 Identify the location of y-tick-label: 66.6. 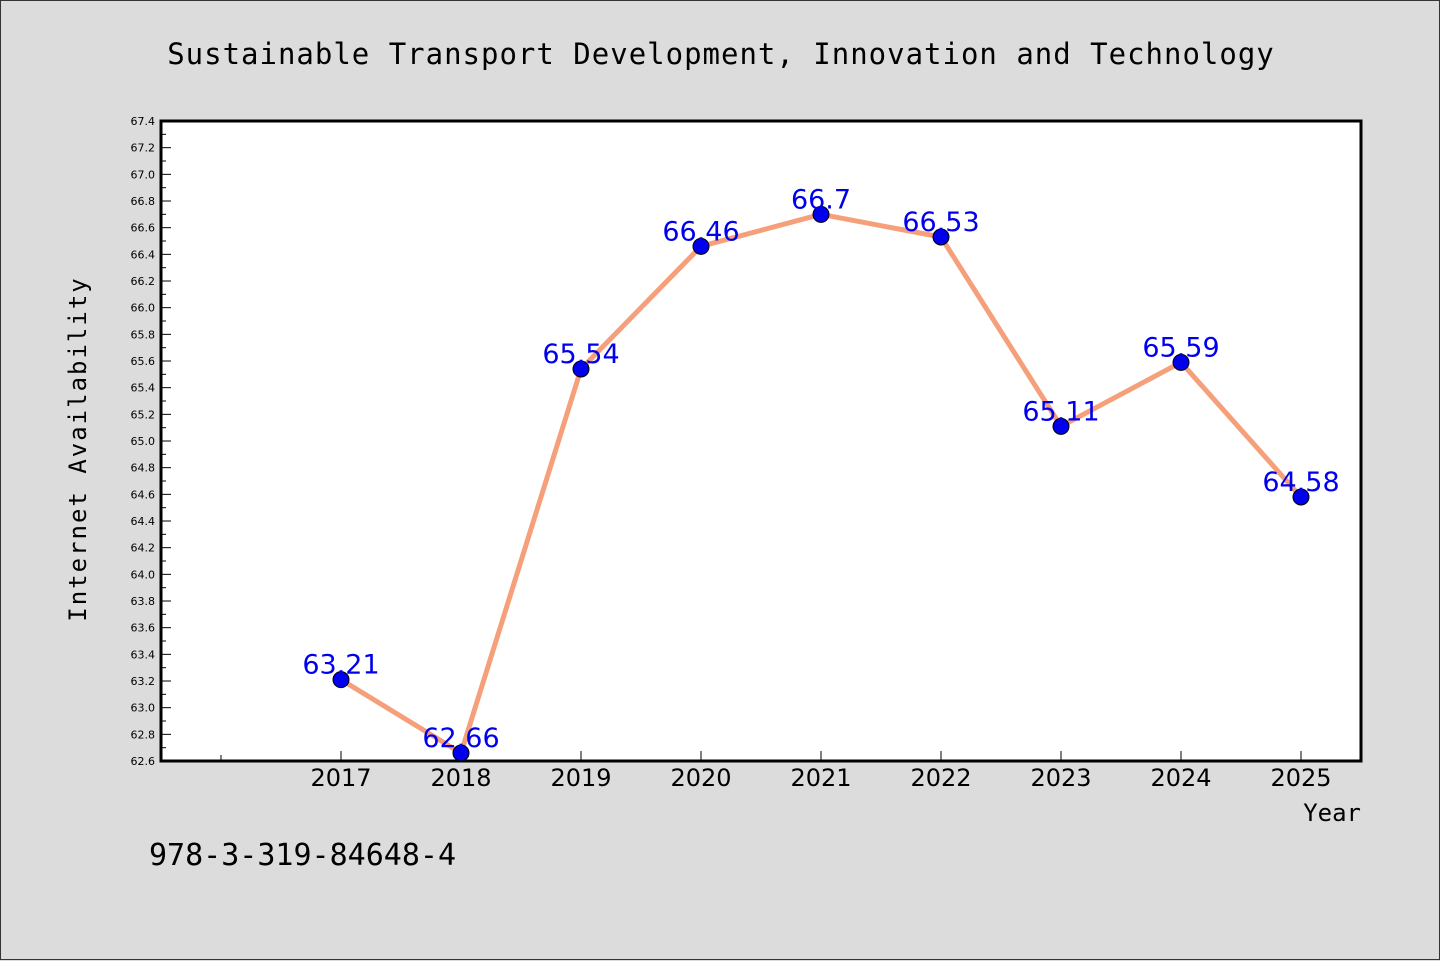
(143, 228).